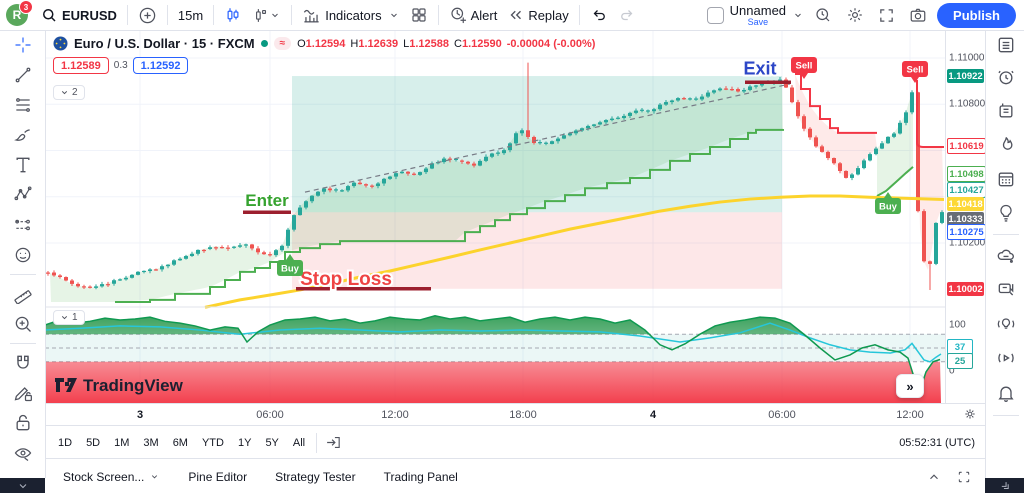  I want to click on pattern-tool-button, so click(23, 195).